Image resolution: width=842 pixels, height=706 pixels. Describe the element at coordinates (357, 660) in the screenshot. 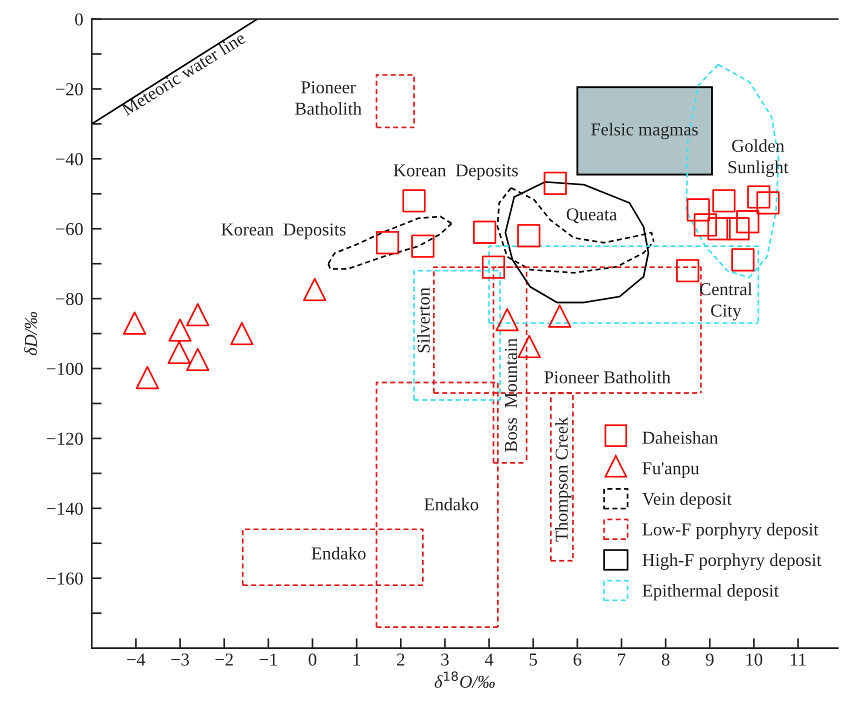

I see `x-tick-label: 1` at that location.